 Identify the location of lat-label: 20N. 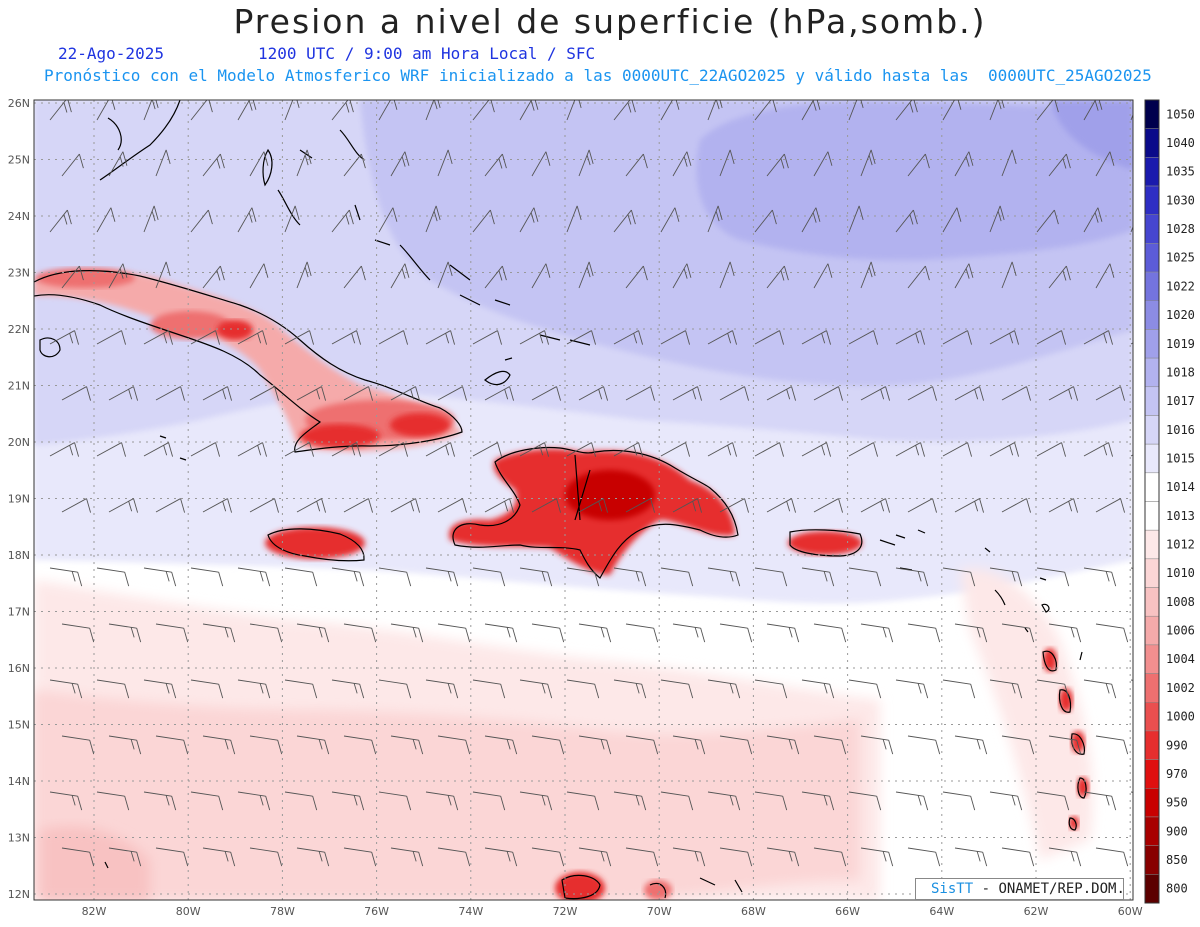
(19, 442).